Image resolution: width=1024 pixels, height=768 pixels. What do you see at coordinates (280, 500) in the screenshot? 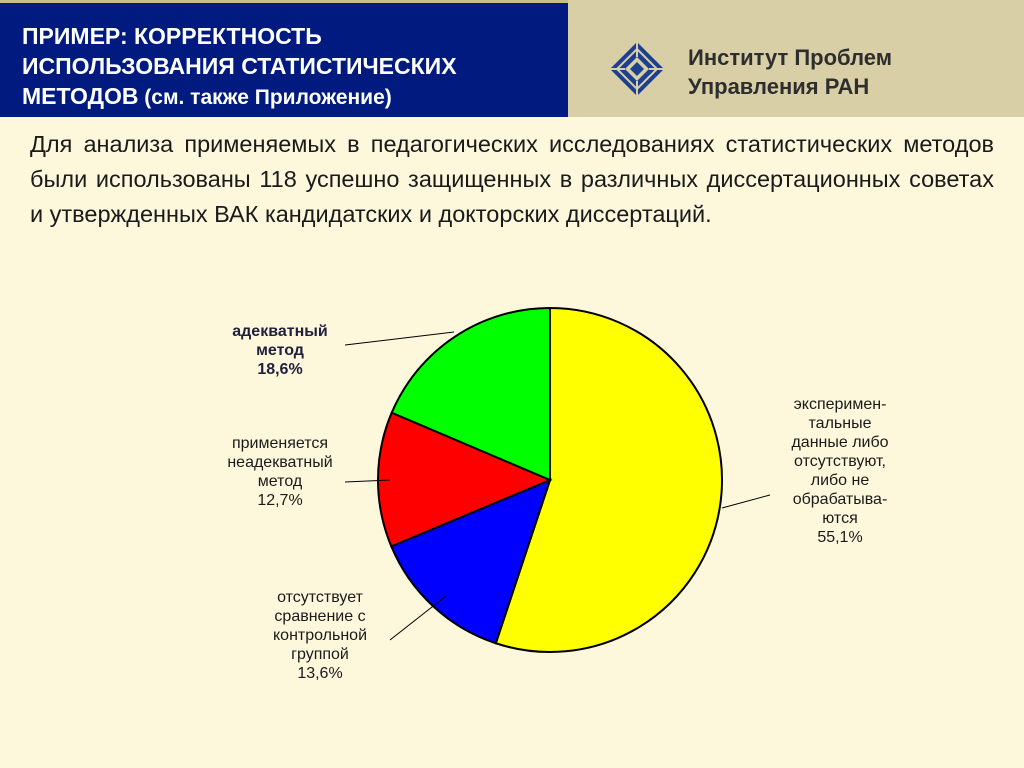
I see `slice-value-2: 12,7%` at bounding box center [280, 500].